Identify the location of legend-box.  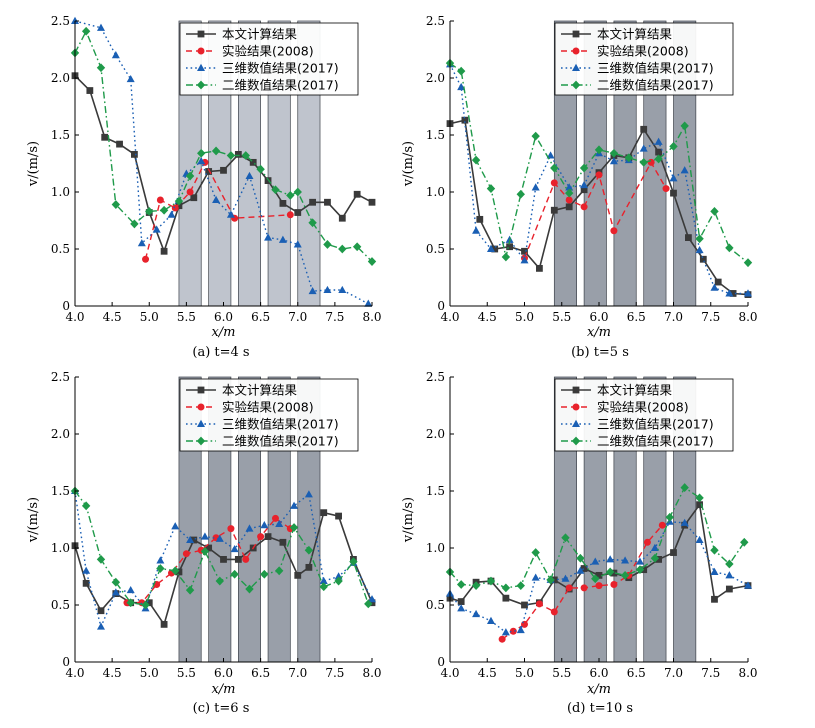
(644, 415).